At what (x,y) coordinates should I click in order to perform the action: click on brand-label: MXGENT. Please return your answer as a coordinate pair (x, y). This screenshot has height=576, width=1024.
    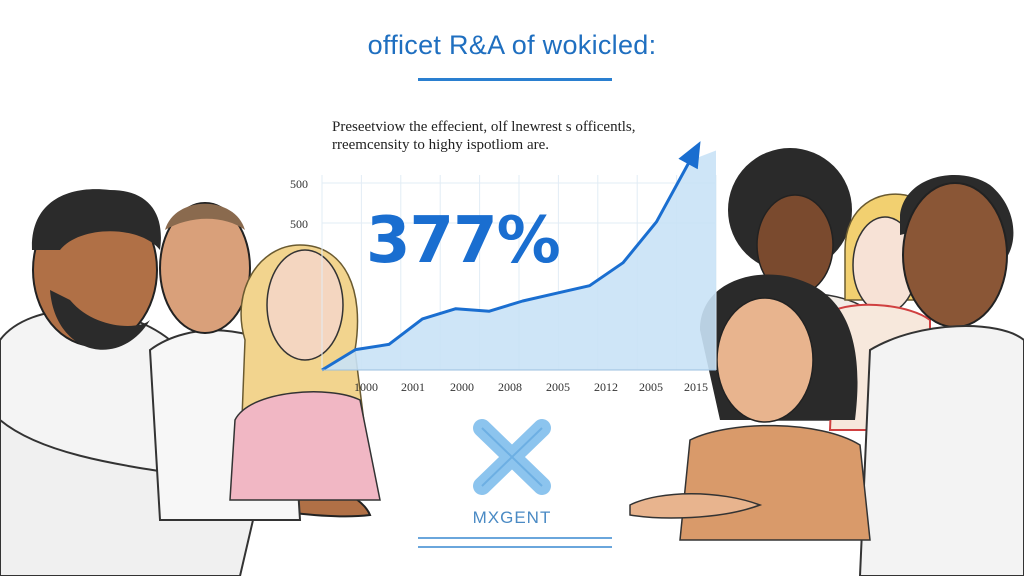
    Looking at the image, I should click on (512, 517).